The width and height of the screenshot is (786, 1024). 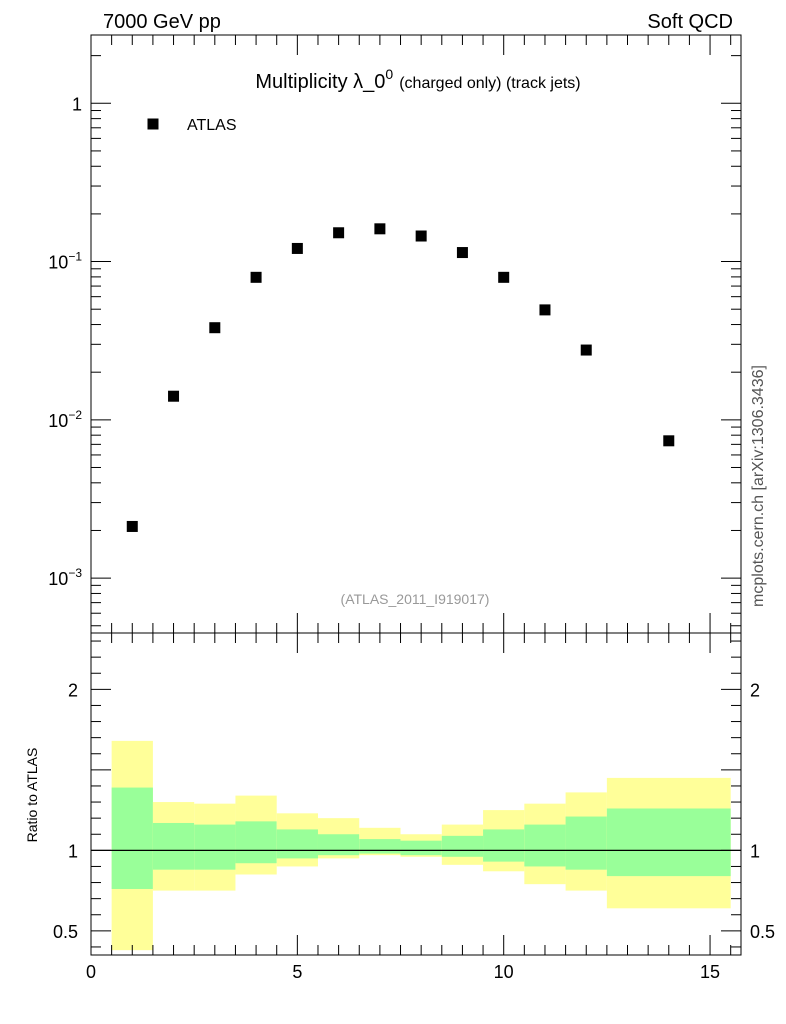 I want to click on header-left-label: 7000 GeV pp, so click(x=162, y=22).